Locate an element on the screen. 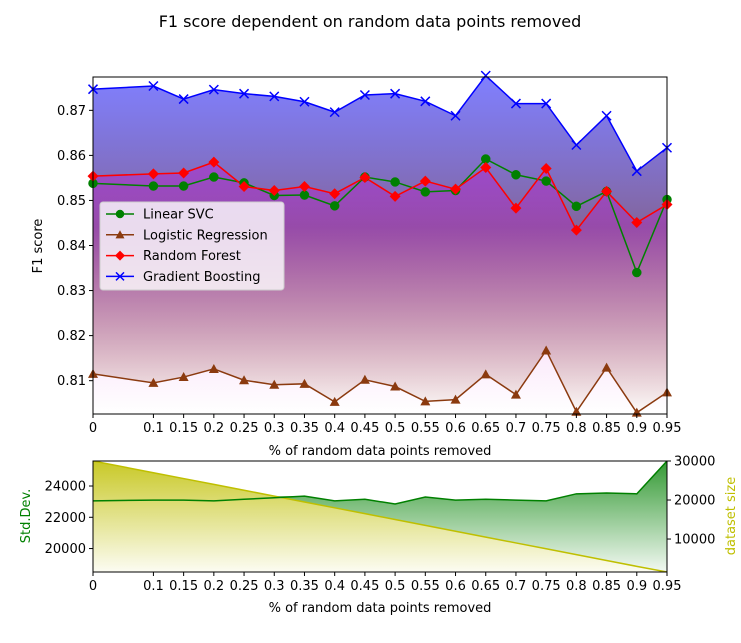 The image size is (741, 643). x-tick-label: 0 is located at coordinates (93, 428).